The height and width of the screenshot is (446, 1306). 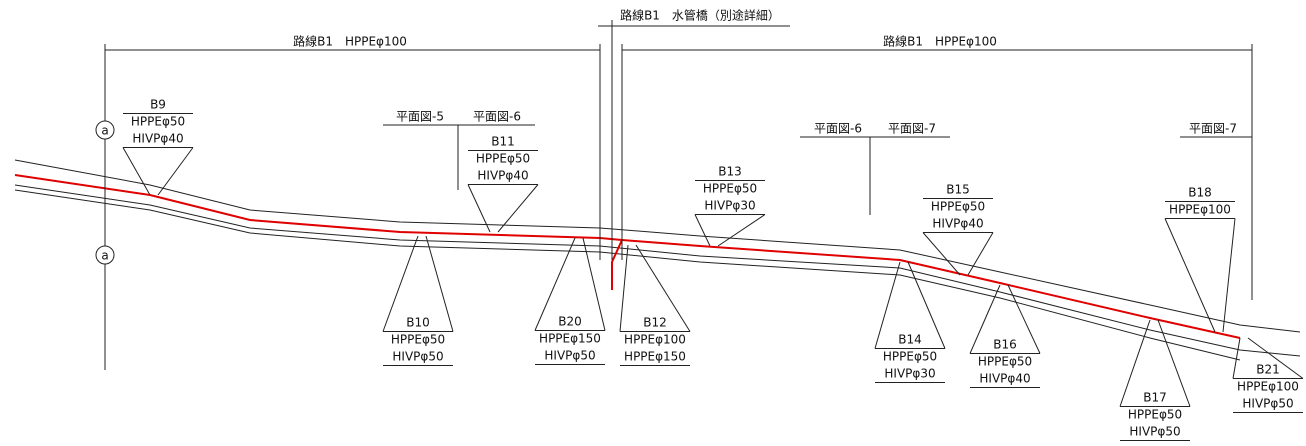 I want to click on branch-id: B15, so click(x=958, y=190).